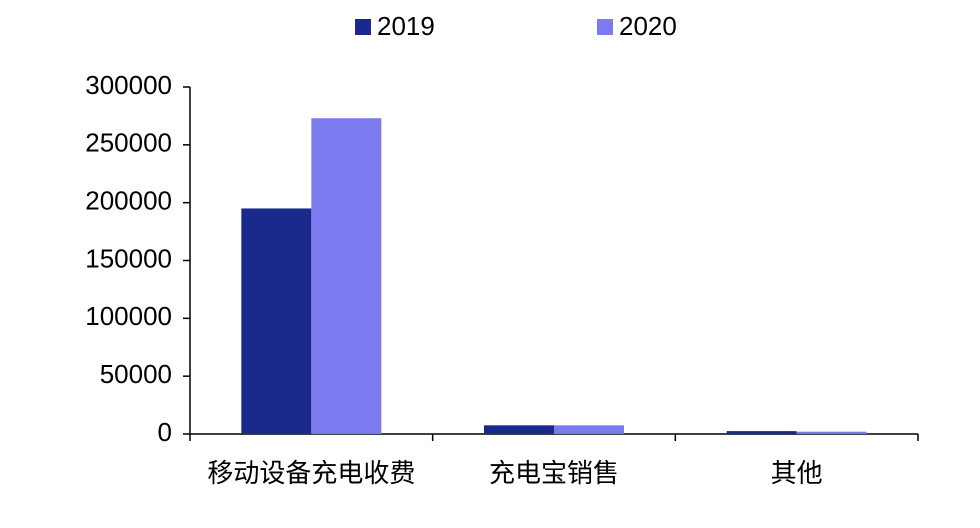 Image resolution: width=980 pixels, height=528 pixels. What do you see at coordinates (128, 258) in the screenshot?
I see `y-tick-label: 150000` at bounding box center [128, 258].